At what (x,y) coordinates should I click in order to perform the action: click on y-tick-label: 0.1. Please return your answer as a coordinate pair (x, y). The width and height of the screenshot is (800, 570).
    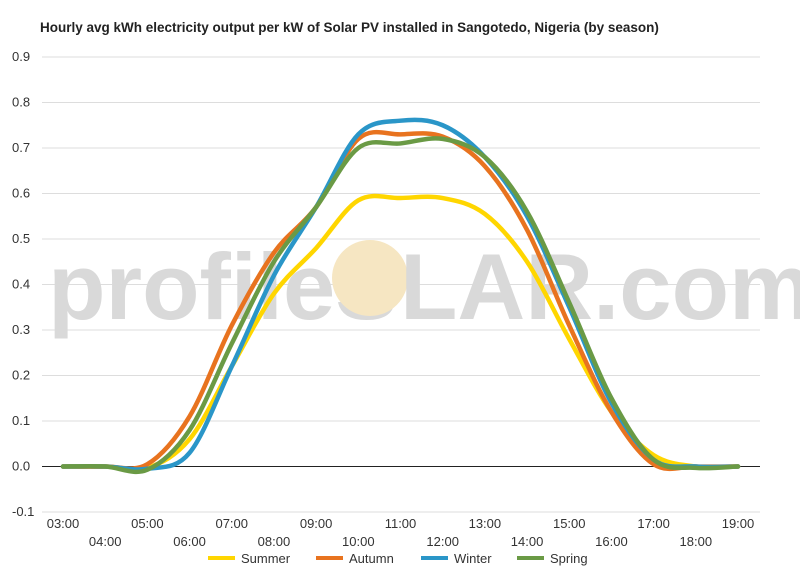
    Looking at the image, I should click on (21, 420).